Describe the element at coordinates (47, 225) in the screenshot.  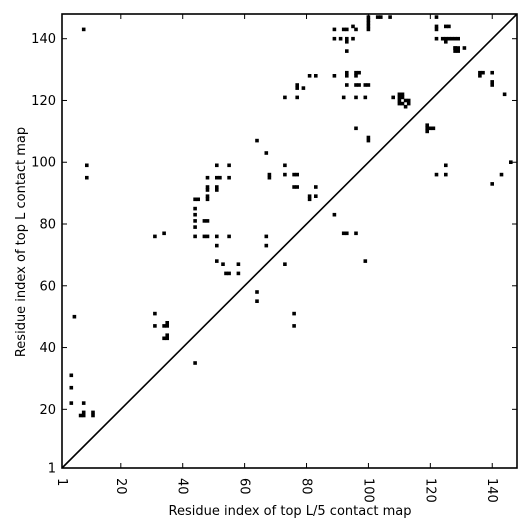
I see `y-tick-label: 80` at that location.